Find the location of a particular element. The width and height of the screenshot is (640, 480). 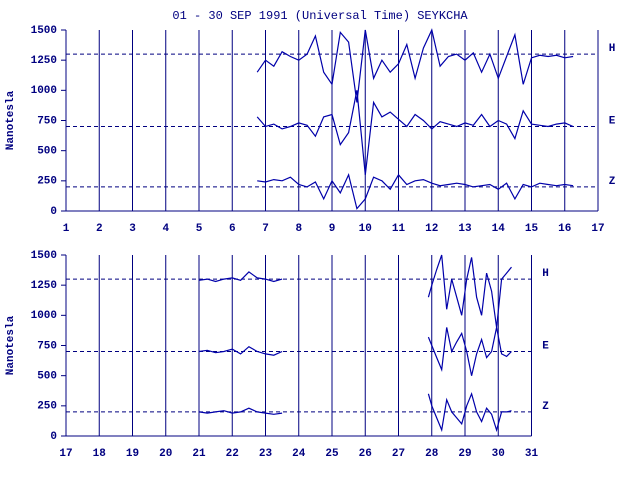

x-tick-label: 30 is located at coordinates (498, 454).